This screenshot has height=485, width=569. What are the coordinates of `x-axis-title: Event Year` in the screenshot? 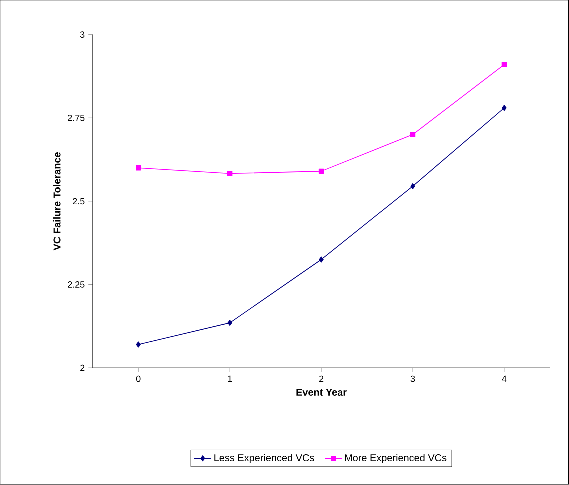 It's located at (321, 392).